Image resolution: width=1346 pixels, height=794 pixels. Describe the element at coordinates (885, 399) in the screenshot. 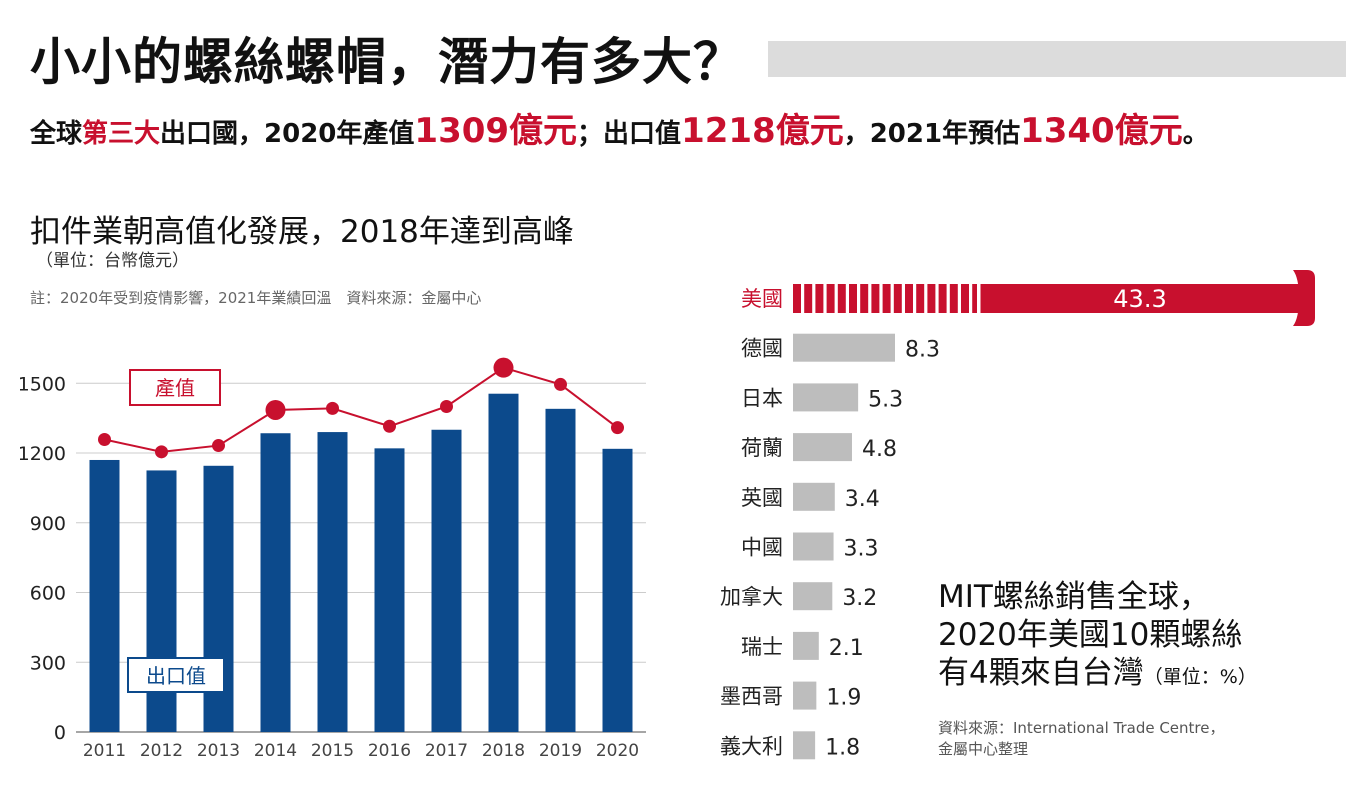

I see `value-label: 5.3` at that location.